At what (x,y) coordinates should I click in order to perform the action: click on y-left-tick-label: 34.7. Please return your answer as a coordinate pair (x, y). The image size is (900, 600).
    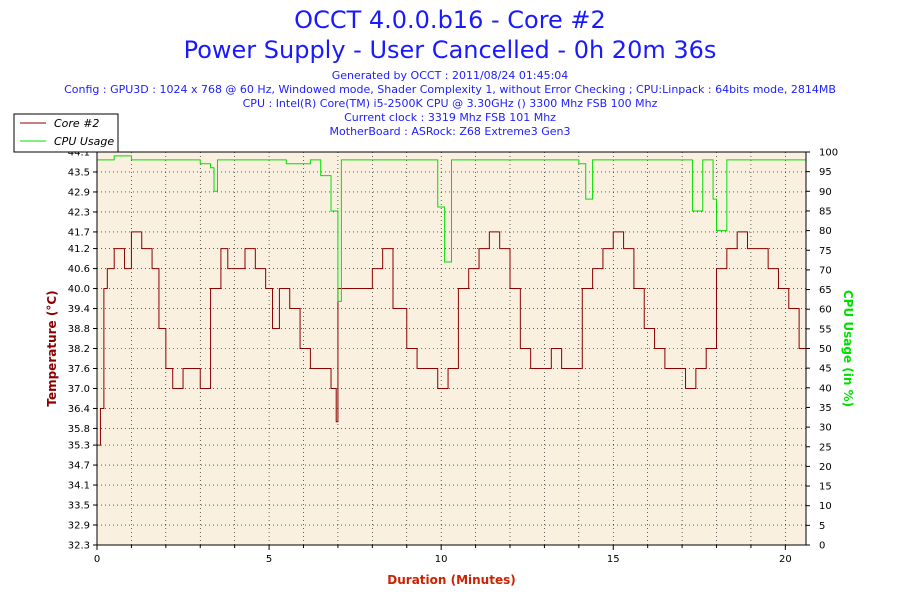
    Looking at the image, I should click on (79, 466).